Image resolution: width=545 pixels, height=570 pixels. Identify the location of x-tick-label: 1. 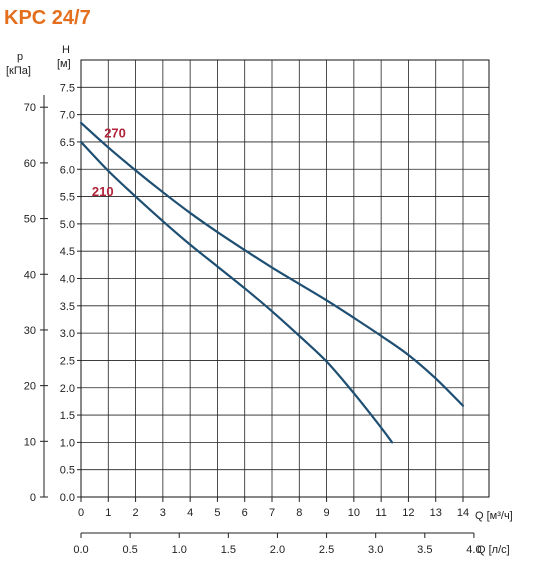
(108, 513).